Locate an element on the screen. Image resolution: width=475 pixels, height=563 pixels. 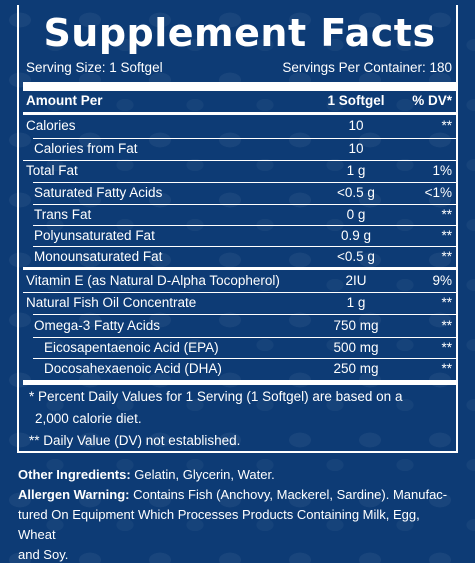
table-row: Docosahexaenoic Acid (DHA) 250 mg ** is located at coordinates (239, 369).